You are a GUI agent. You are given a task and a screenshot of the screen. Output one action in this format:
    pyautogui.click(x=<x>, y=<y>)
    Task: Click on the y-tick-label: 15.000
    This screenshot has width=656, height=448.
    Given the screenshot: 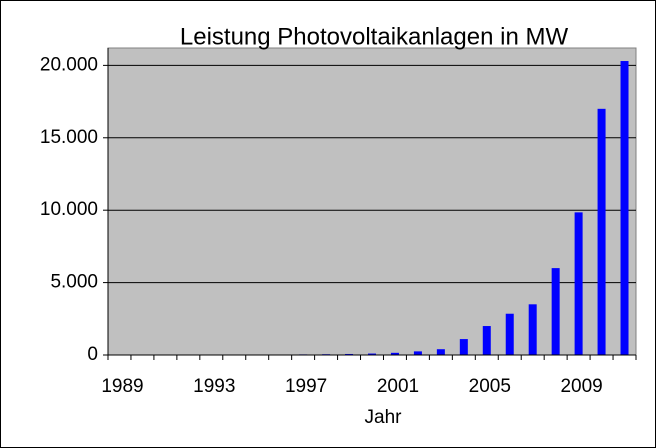 What is the action you would take?
    pyautogui.click(x=69, y=137)
    